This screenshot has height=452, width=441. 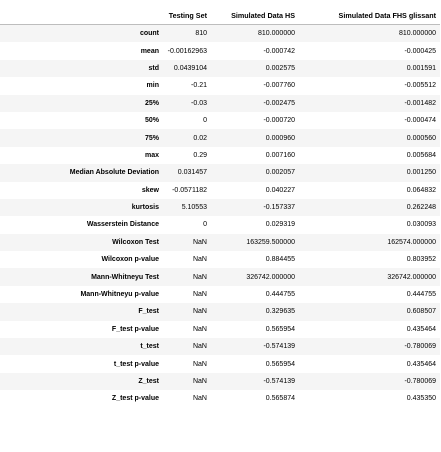 I want to click on row-label: 50%, so click(x=151, y=121).